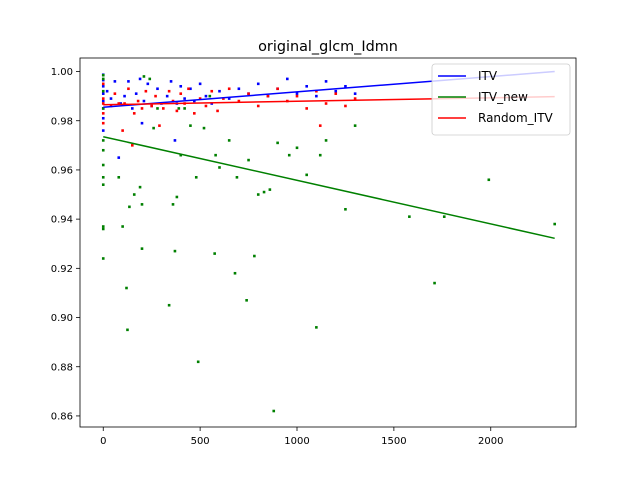 The height and width of the screenshot is (484, 640). What do you see at coordinates (328, 47) in the screenshot?
I see `chart-title: original_glcm_Idmn` at bounding box center [328, 47].